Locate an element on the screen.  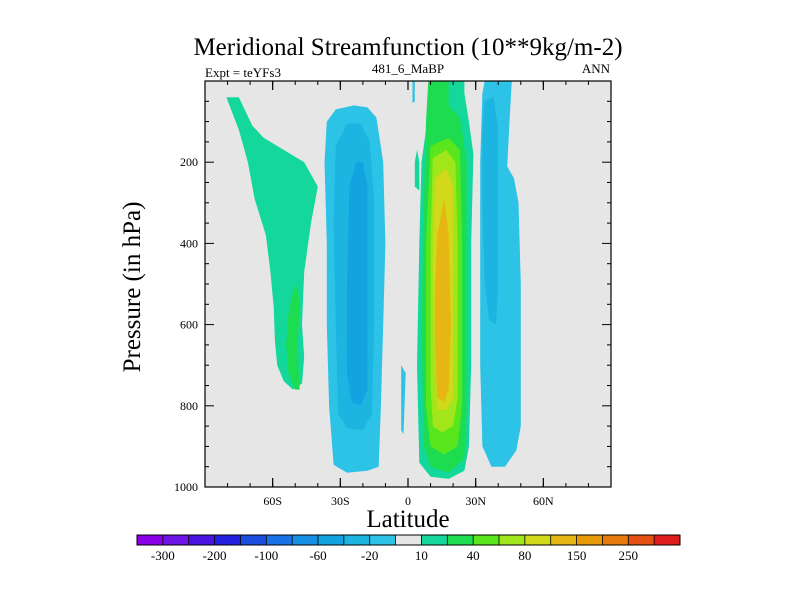
y-tick-label: 400 is located at coordinates (189, 243).